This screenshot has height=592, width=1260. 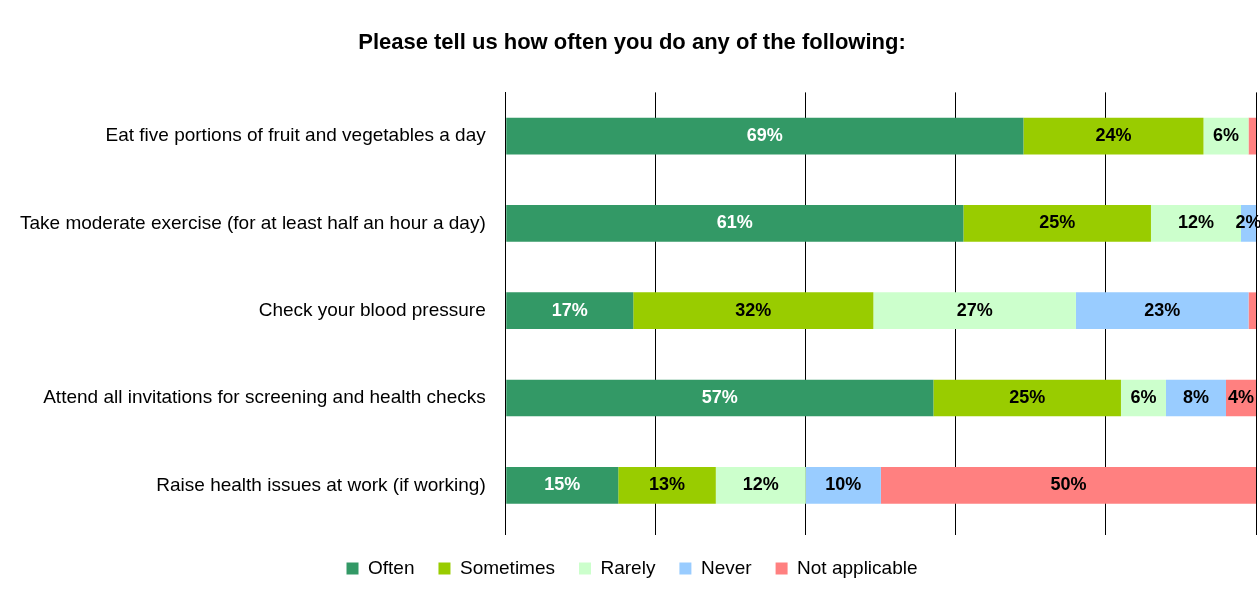 I want to click on data-label: 23%, so click(x=1162, y=309).